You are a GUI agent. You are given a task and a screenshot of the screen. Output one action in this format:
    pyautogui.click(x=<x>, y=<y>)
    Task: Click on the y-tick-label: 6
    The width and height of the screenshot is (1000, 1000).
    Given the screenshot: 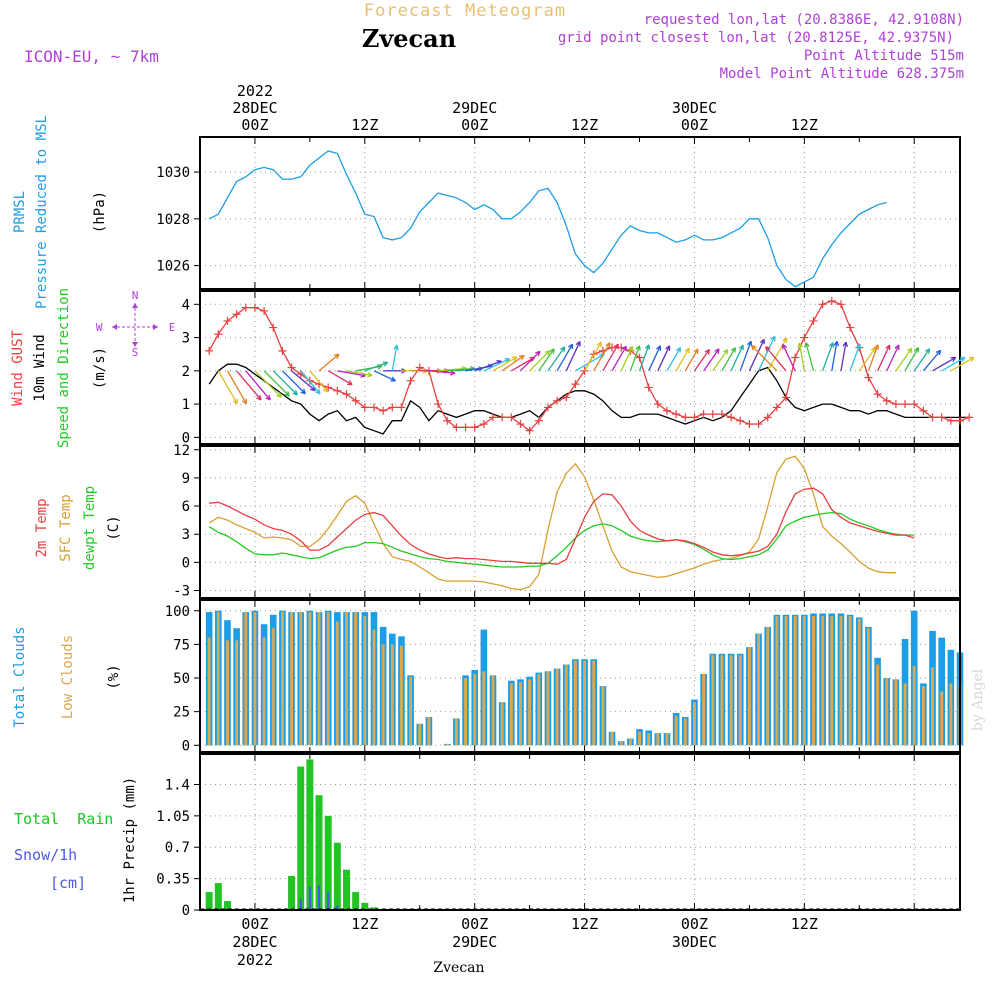 What is the action you would take?
    pyautogui.click(x=186, y=507)
    